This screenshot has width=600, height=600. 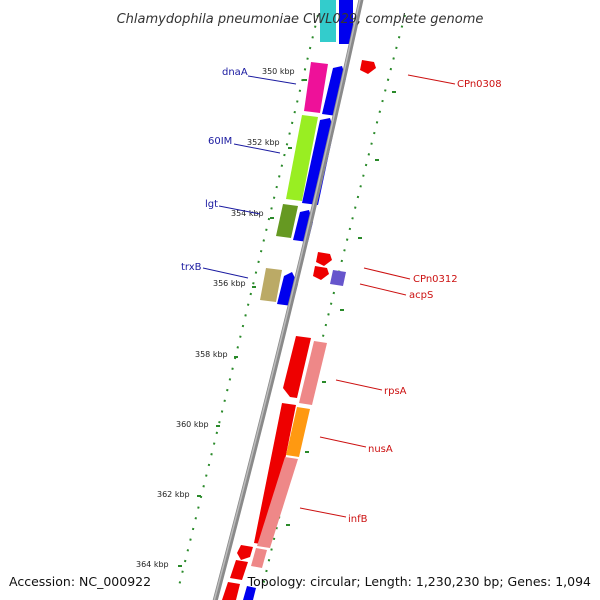 I want to click on tick-label: 362 kbp, so click(x=173, y=494).